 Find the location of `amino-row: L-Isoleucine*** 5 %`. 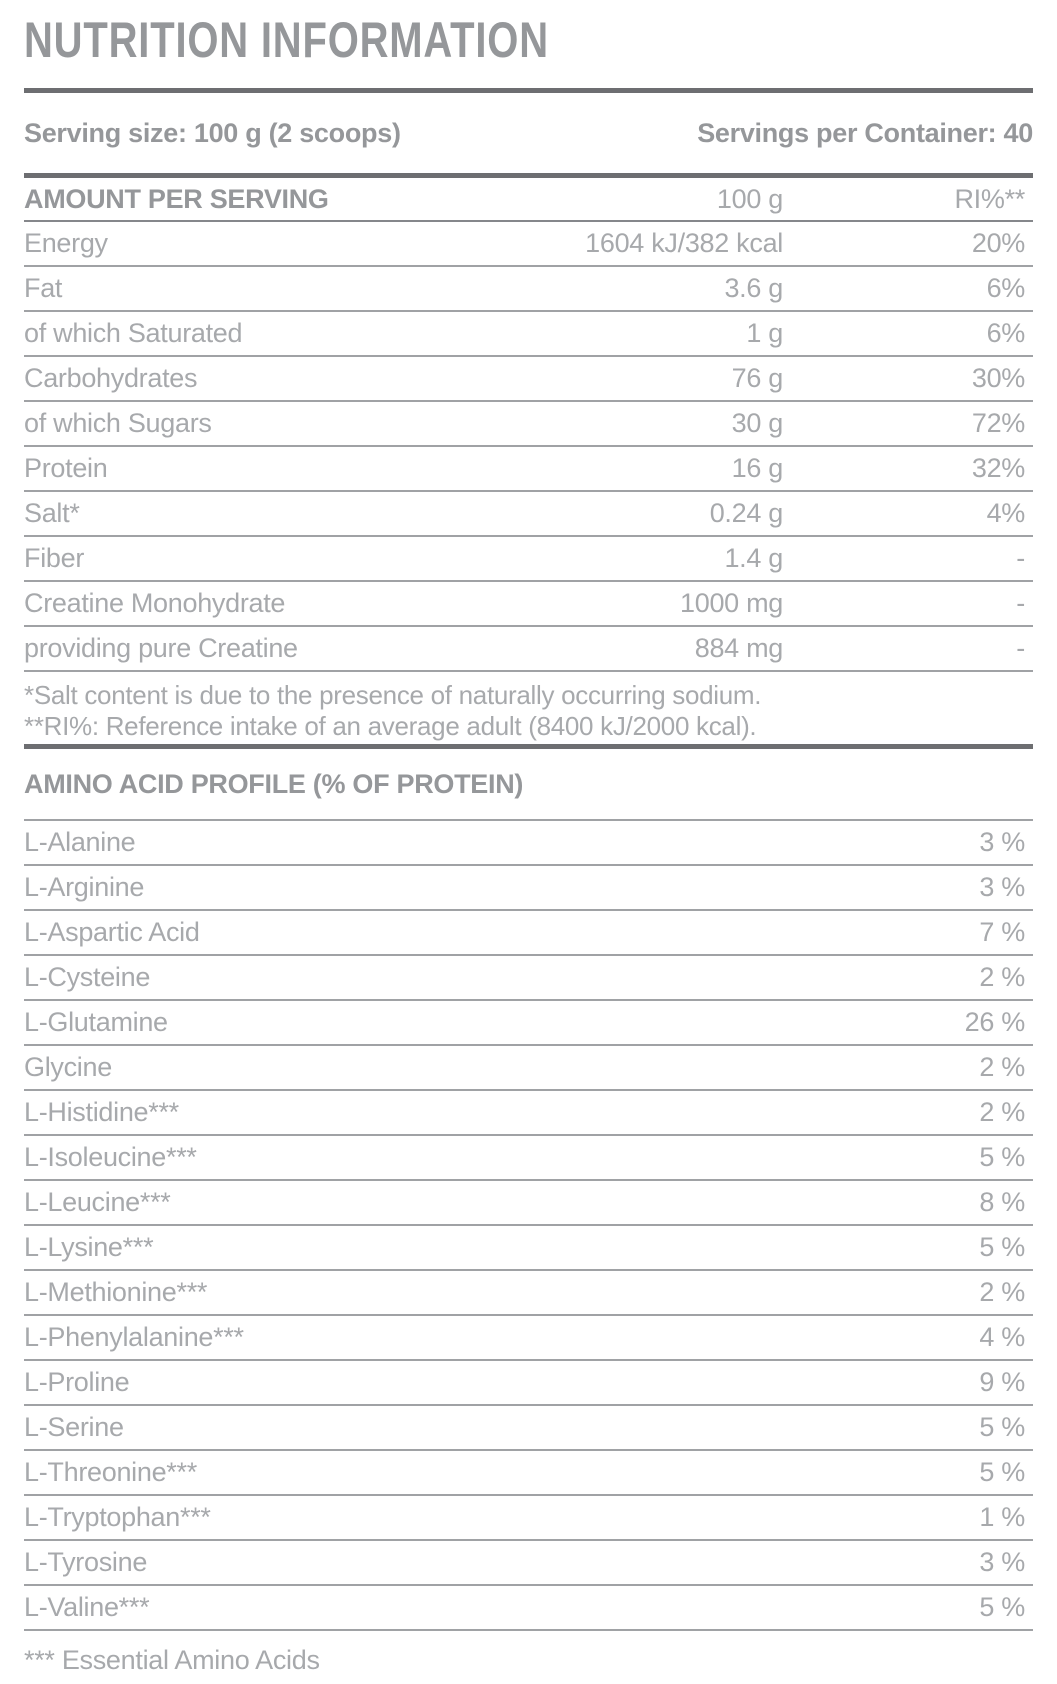

amino-row: L-Isoleucine*** 5 % is located at coordinates (528, 1158).